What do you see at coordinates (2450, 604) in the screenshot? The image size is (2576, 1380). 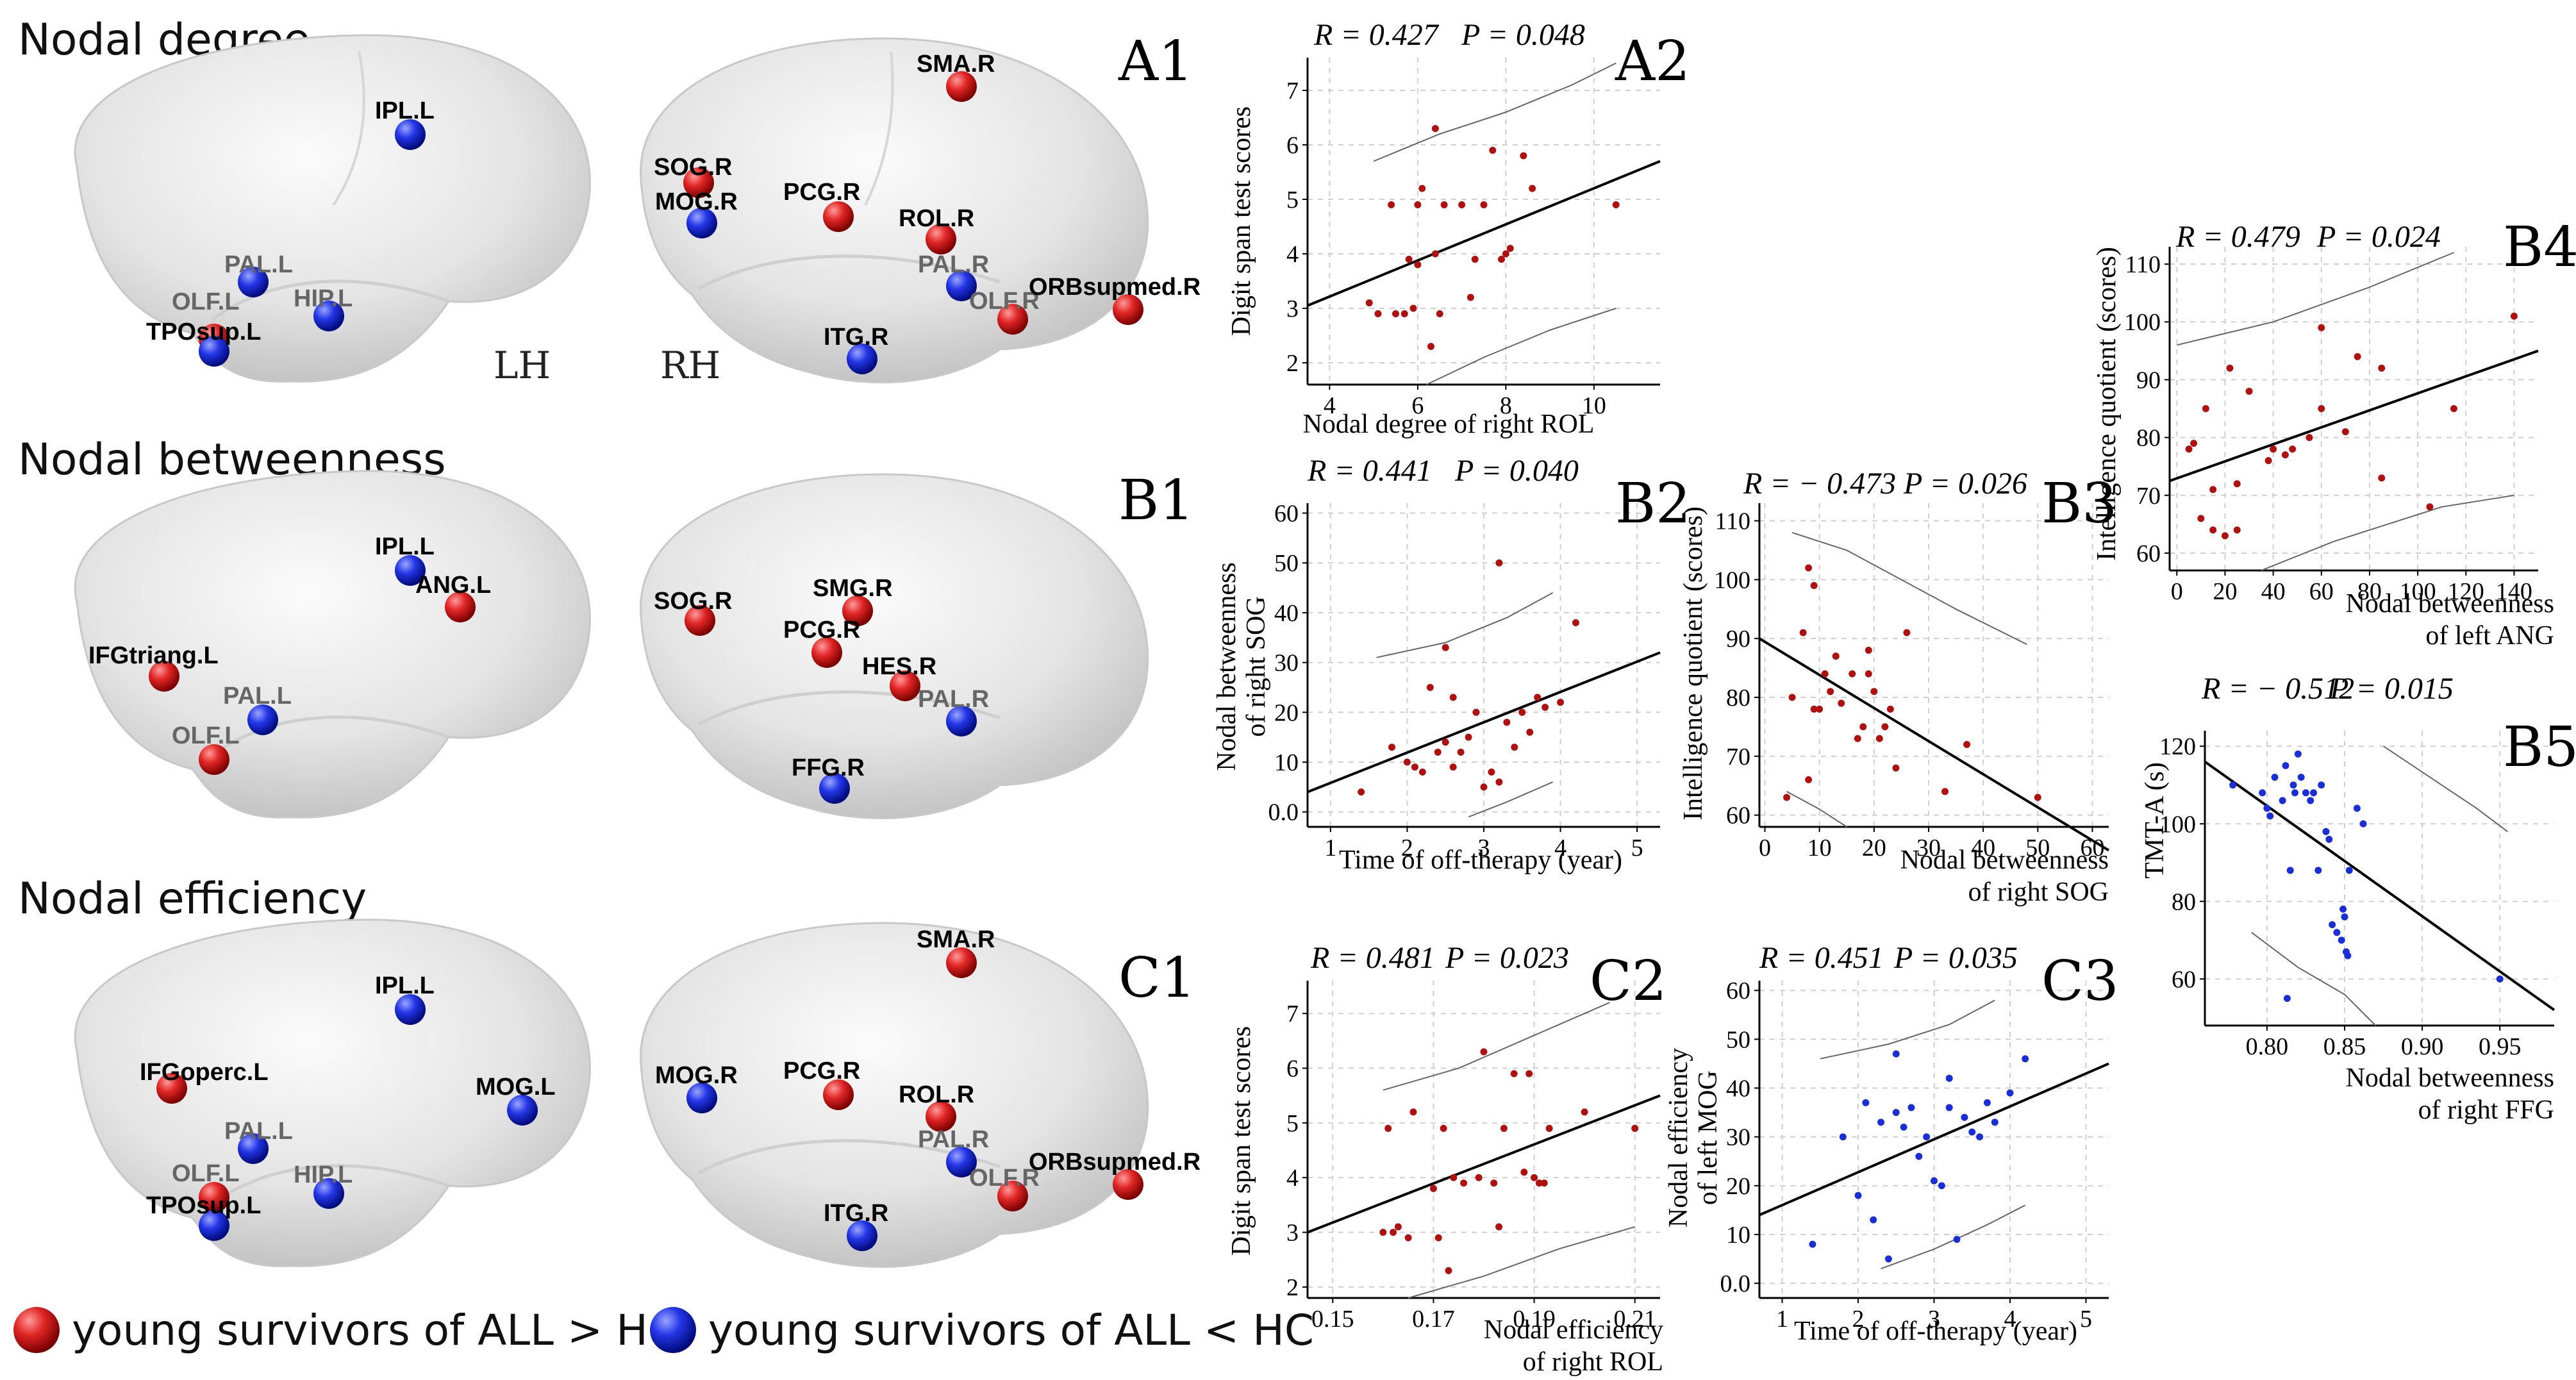 I see `x-axis-label: Nodal betweenness` at bounding box center [2450, 604].